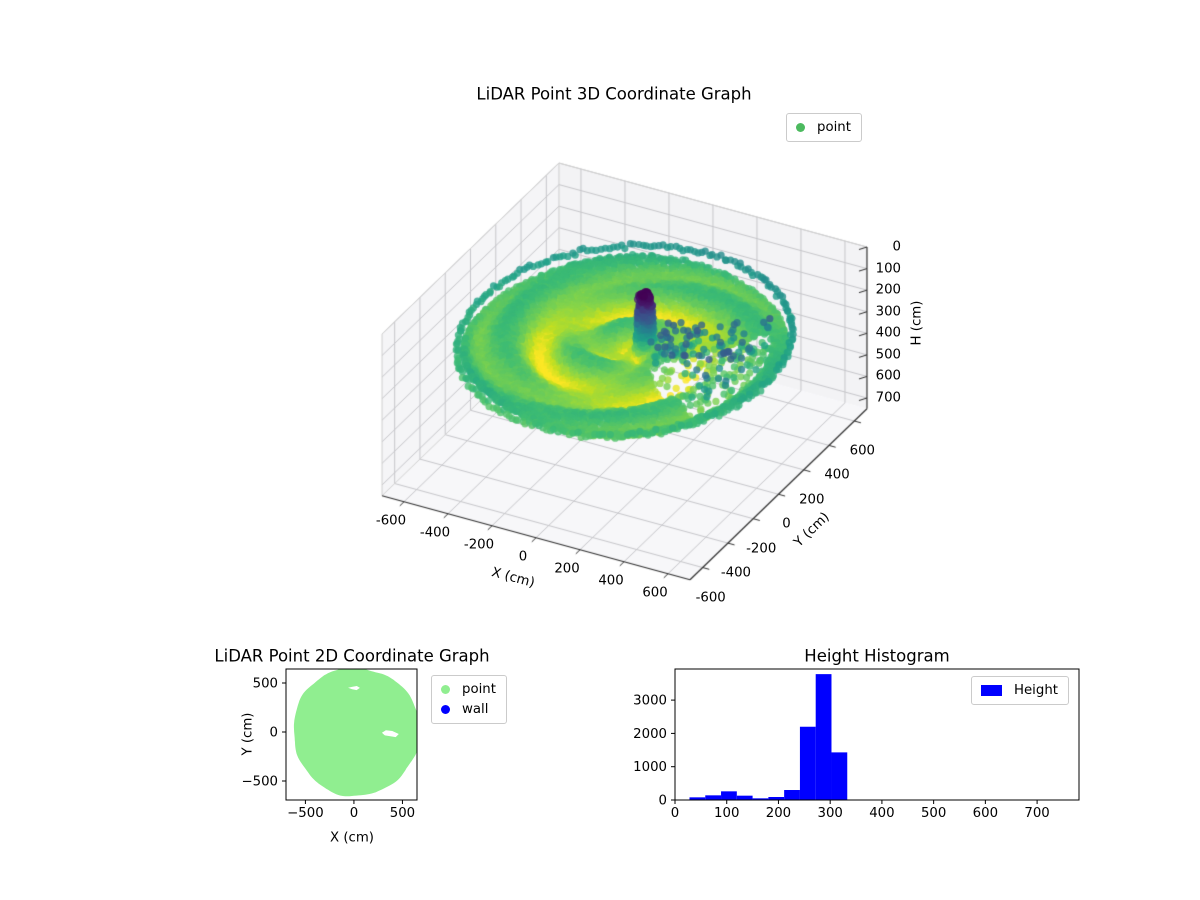  I want to click on tick-label: 2000, so click(650, 734).